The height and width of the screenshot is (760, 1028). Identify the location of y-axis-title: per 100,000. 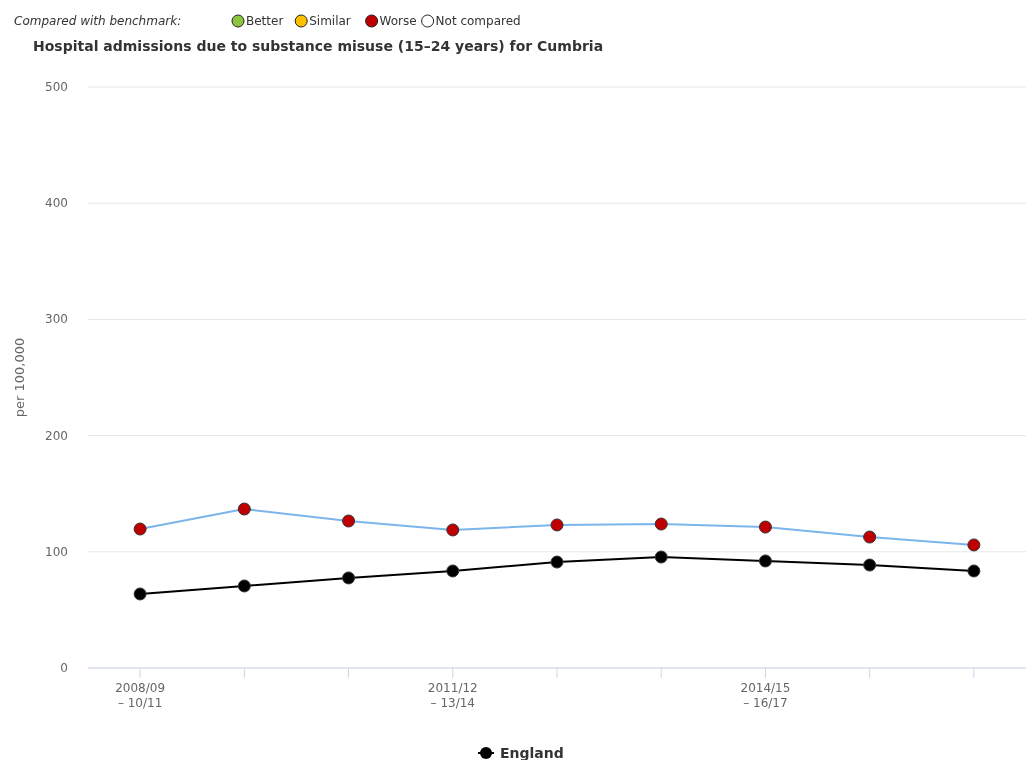
(19, 377).